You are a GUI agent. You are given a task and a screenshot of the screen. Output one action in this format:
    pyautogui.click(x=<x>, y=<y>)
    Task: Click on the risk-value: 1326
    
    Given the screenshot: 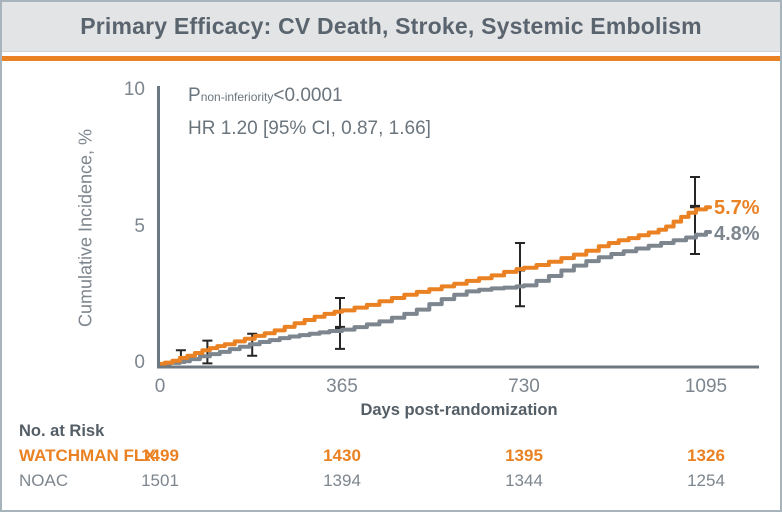 What is the action you would take?
    pyautogui.click(x=706, y=455)
    